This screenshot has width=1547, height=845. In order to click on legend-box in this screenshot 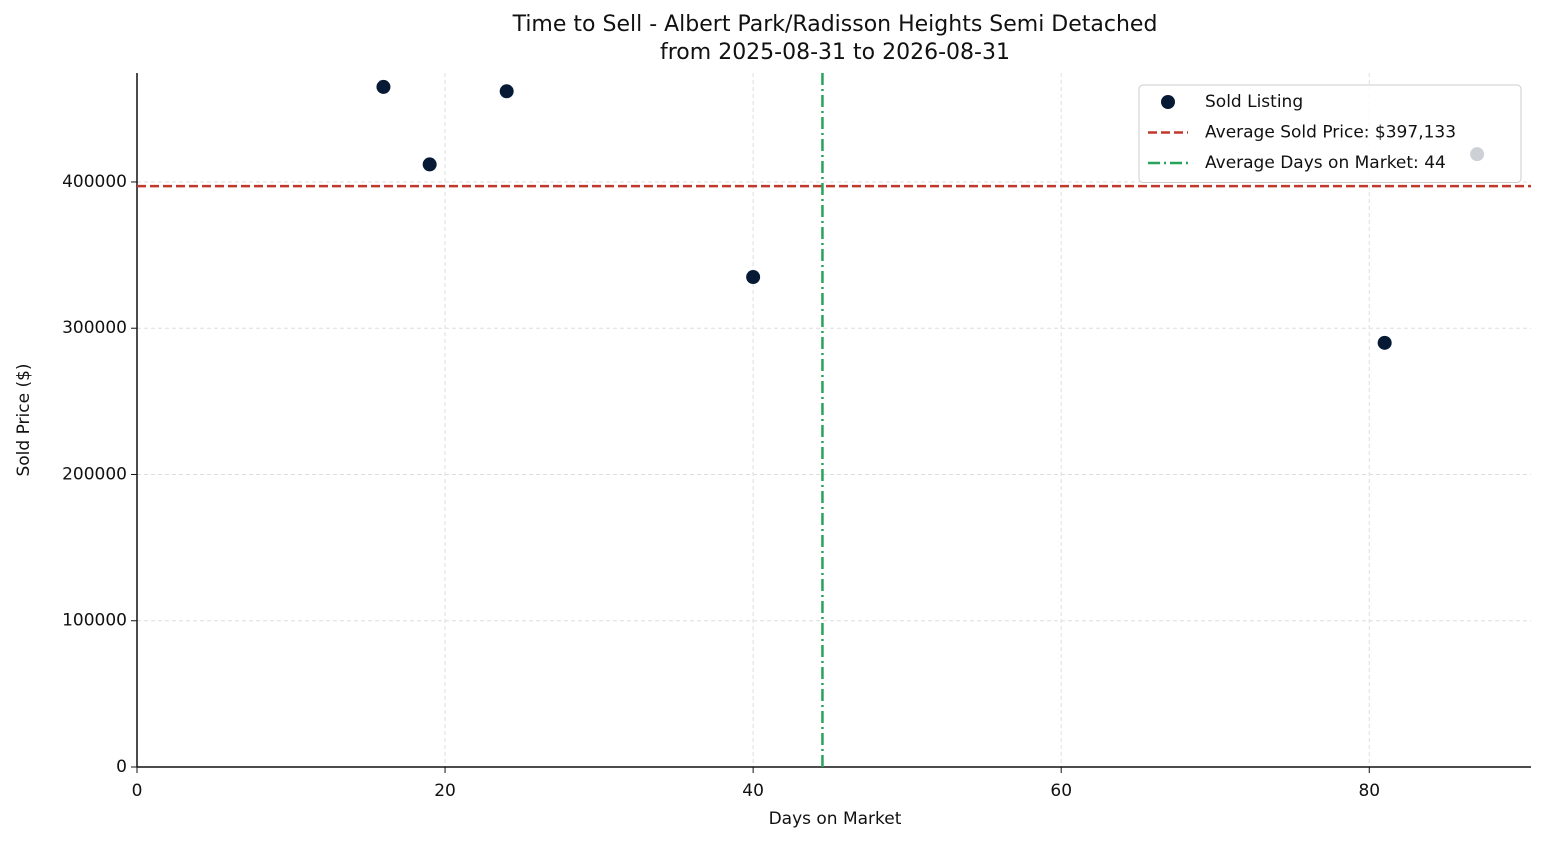, I will do `click(1330, 133)`.